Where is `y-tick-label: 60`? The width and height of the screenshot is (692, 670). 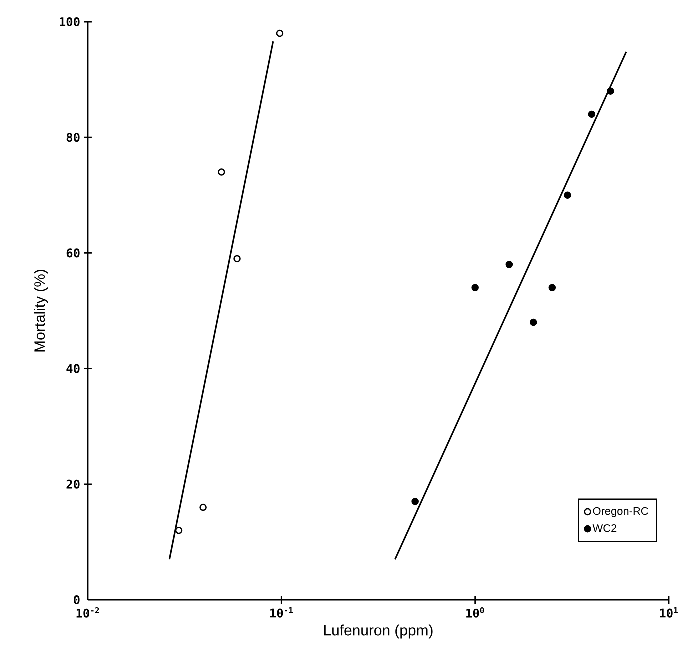 y-tick-label: 60 is located at coordinates (73, 253).